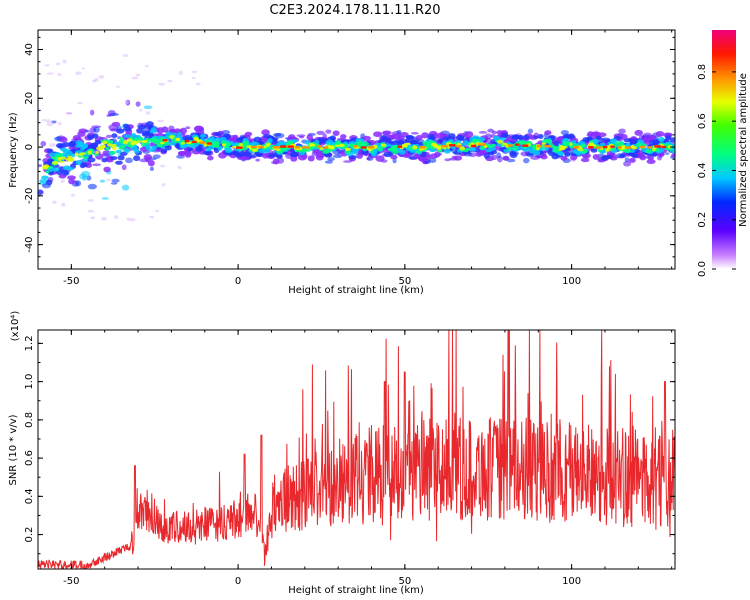 The width and height of the screenshot is (750, 600). Describe the element at coordinates (29, 147) in the screenshot. I see `y-tick-label: 0` at that location.